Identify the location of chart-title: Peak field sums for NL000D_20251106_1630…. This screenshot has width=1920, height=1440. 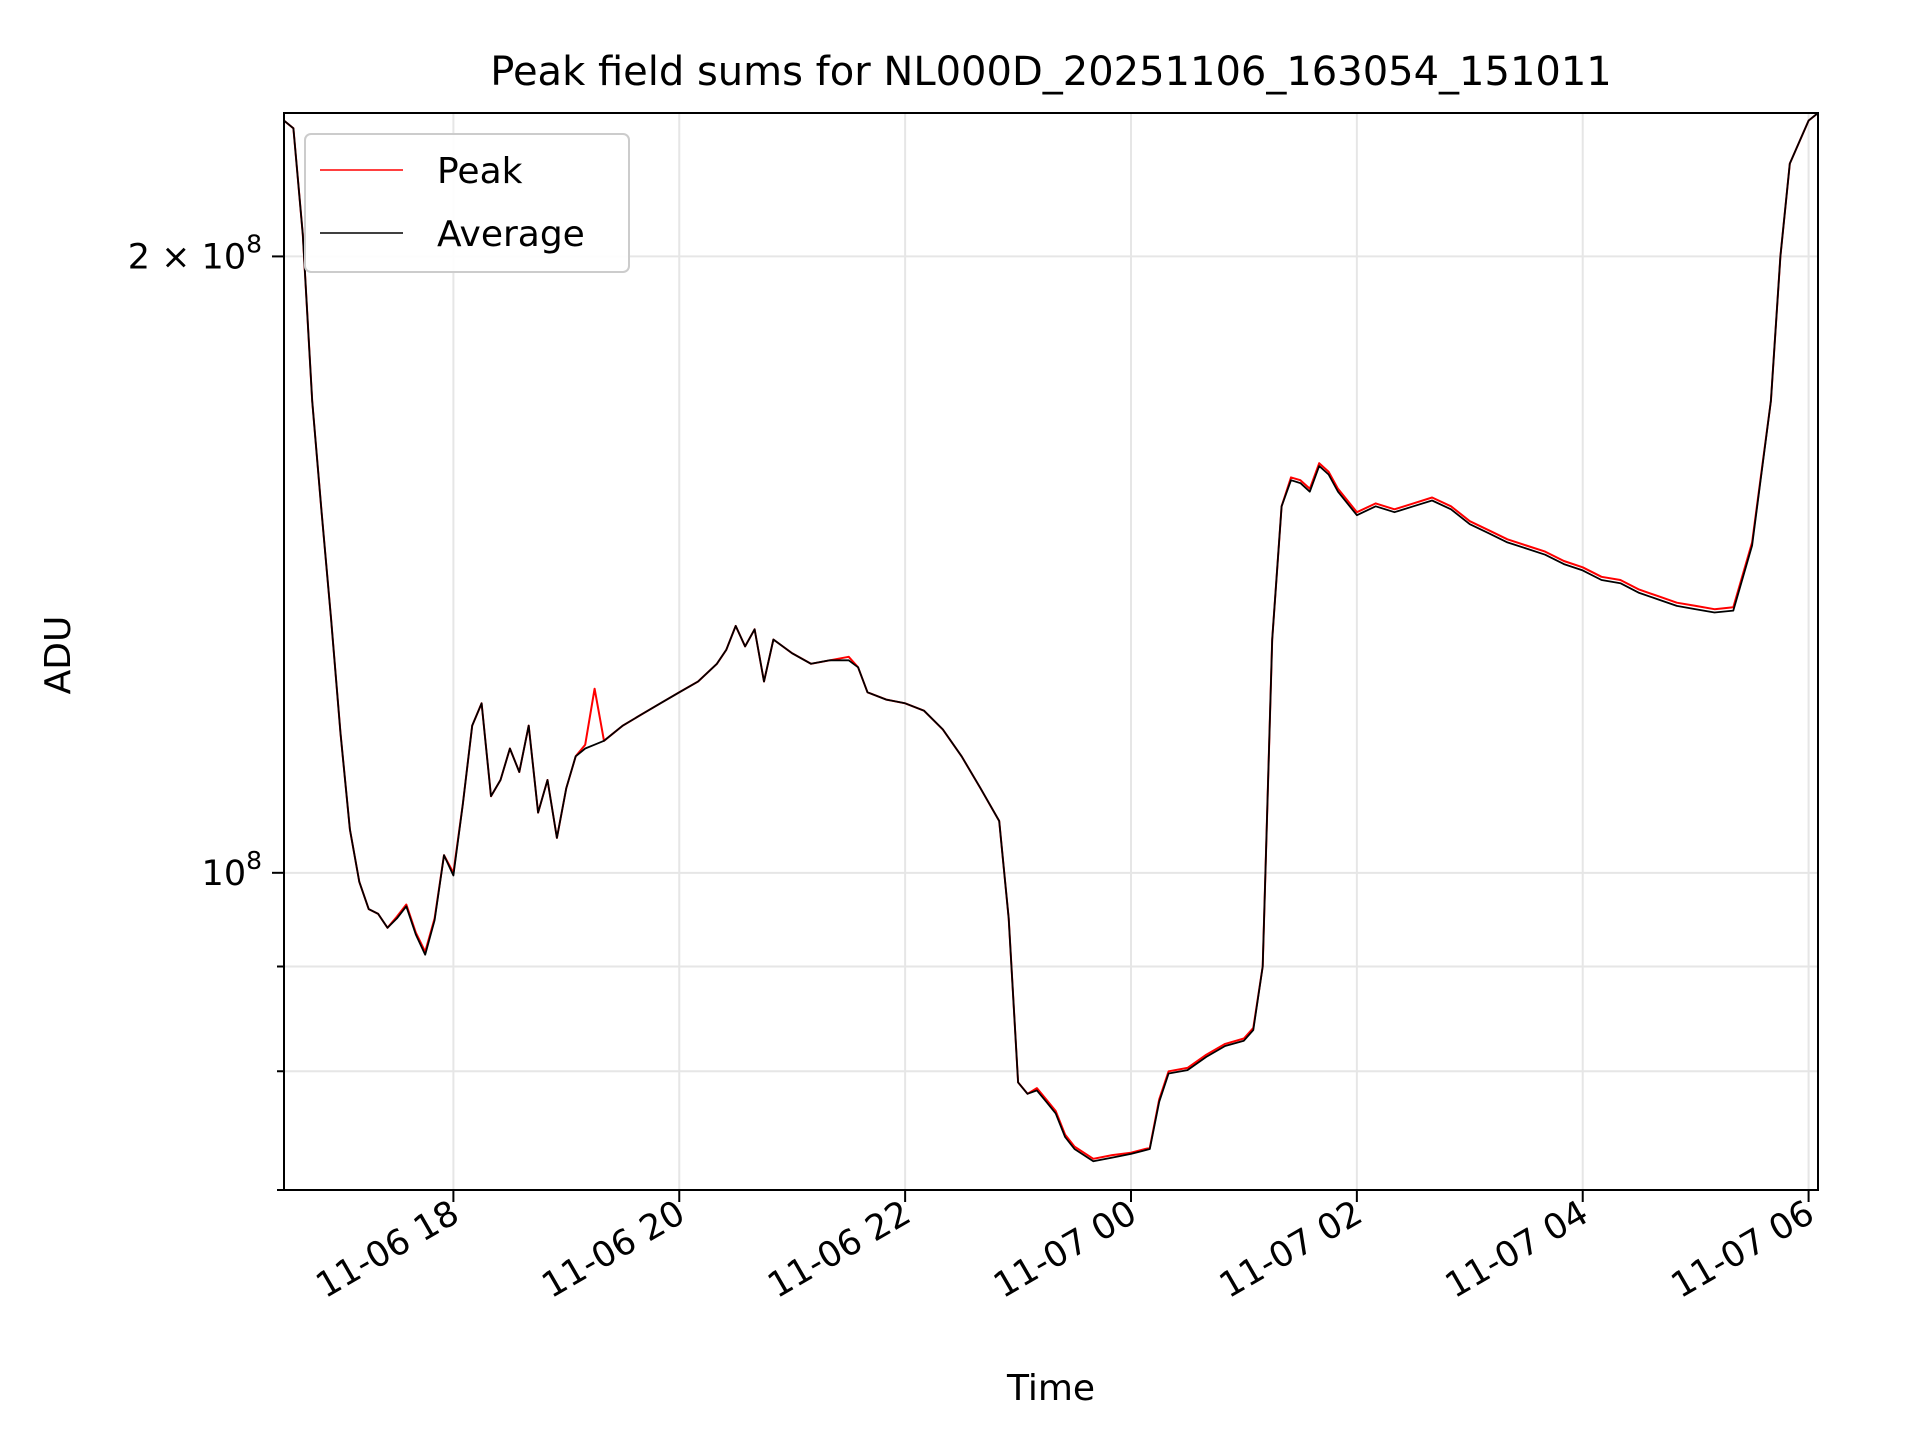
(1050, 72).